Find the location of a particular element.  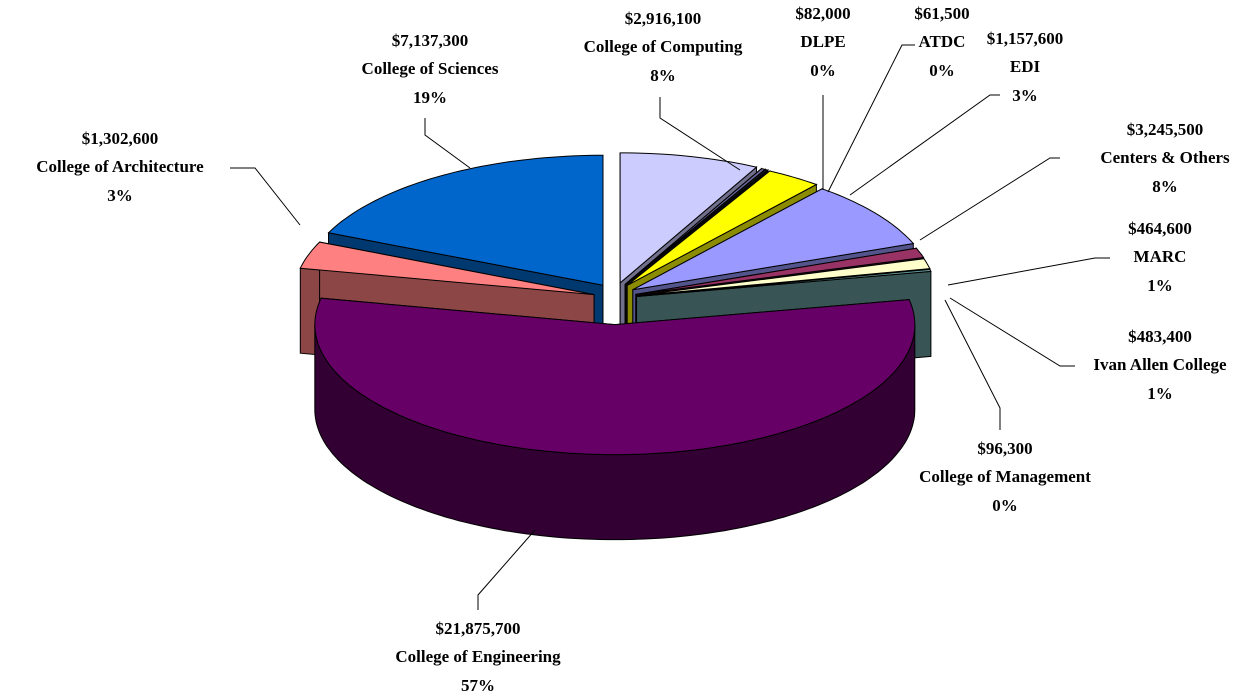

category-label: College of Management is located at coordinates (1005, 476).